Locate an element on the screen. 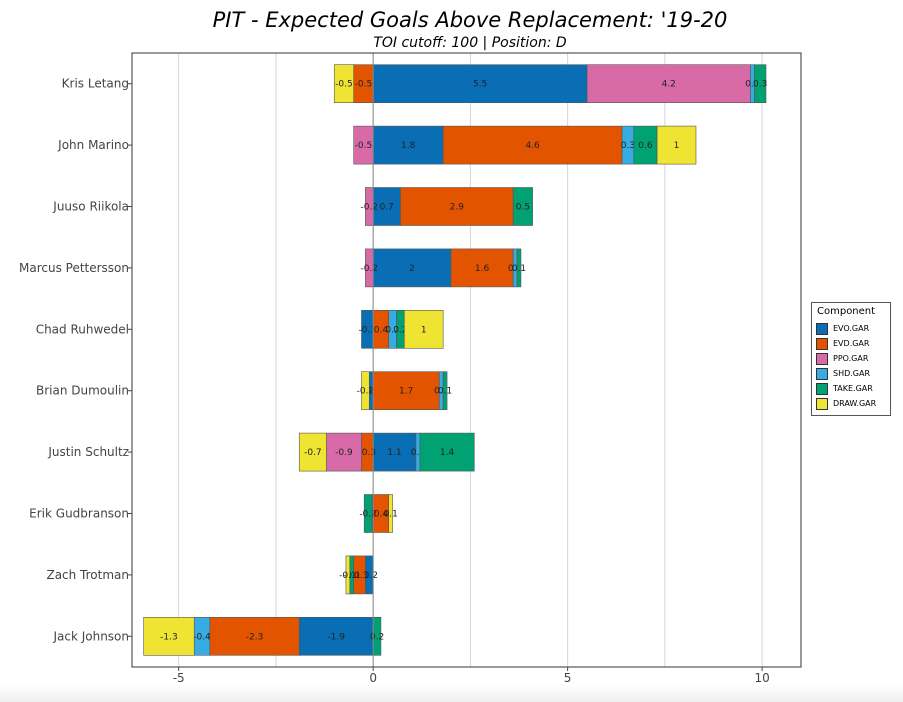 This screenshot has width=903, height=702. legend-label: SHD.GAR is located at coordinates (852, 373).